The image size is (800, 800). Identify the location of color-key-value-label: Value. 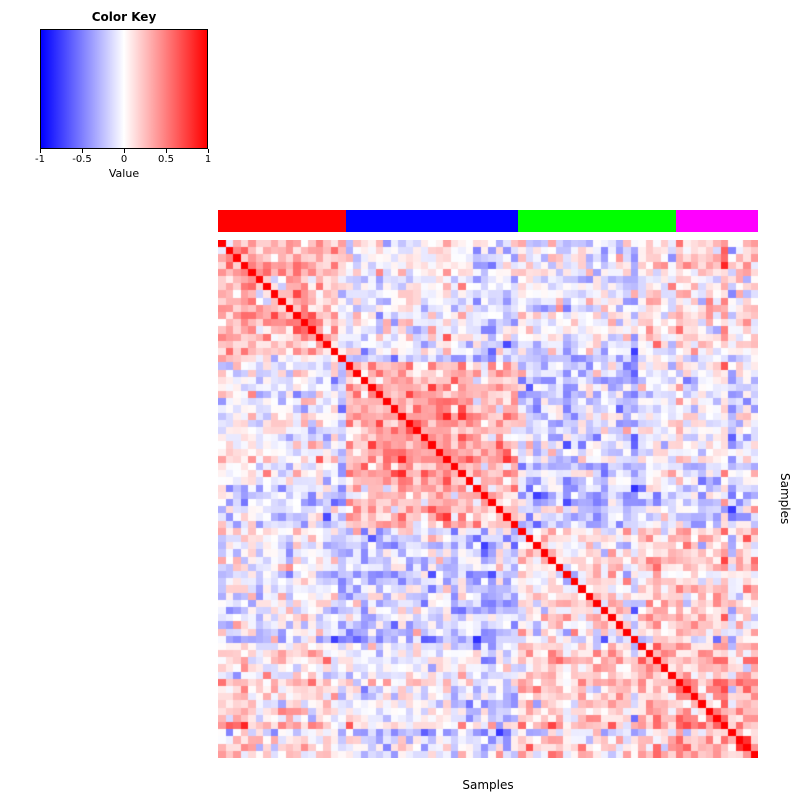
(124, 173).